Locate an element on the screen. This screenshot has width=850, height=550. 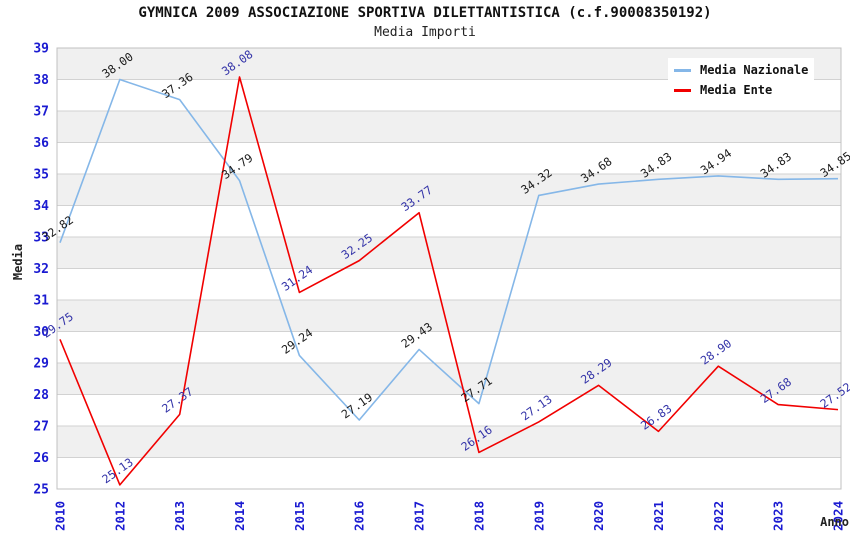
y-tick-label: 34 is located at coordinates (41, 206).